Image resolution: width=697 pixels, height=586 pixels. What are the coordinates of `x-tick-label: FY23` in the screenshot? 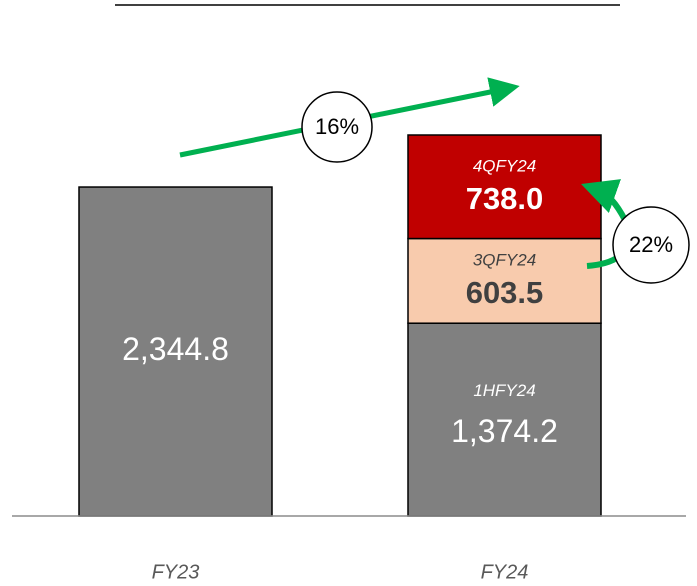 It's located at (176, 572).